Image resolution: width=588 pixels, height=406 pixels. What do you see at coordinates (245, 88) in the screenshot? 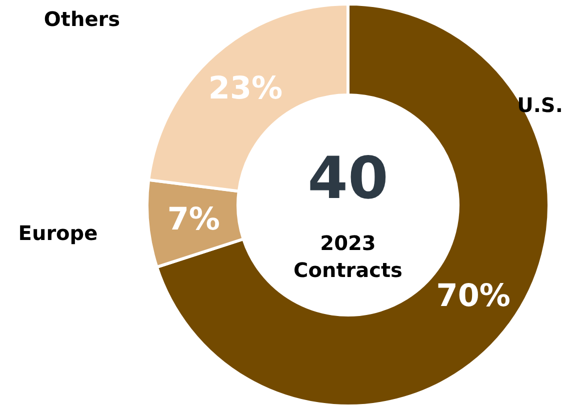
I see `data-label: 23%` at bounding box center [245, 88].